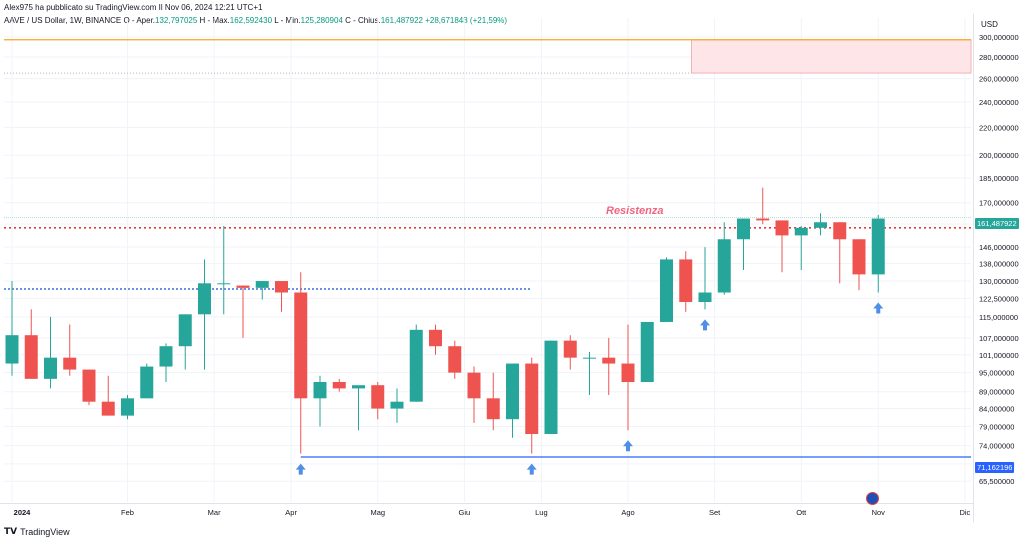 The height and width of the screenshot is (541, 1024). I want to click on resistance-zone, so click(831, 56).